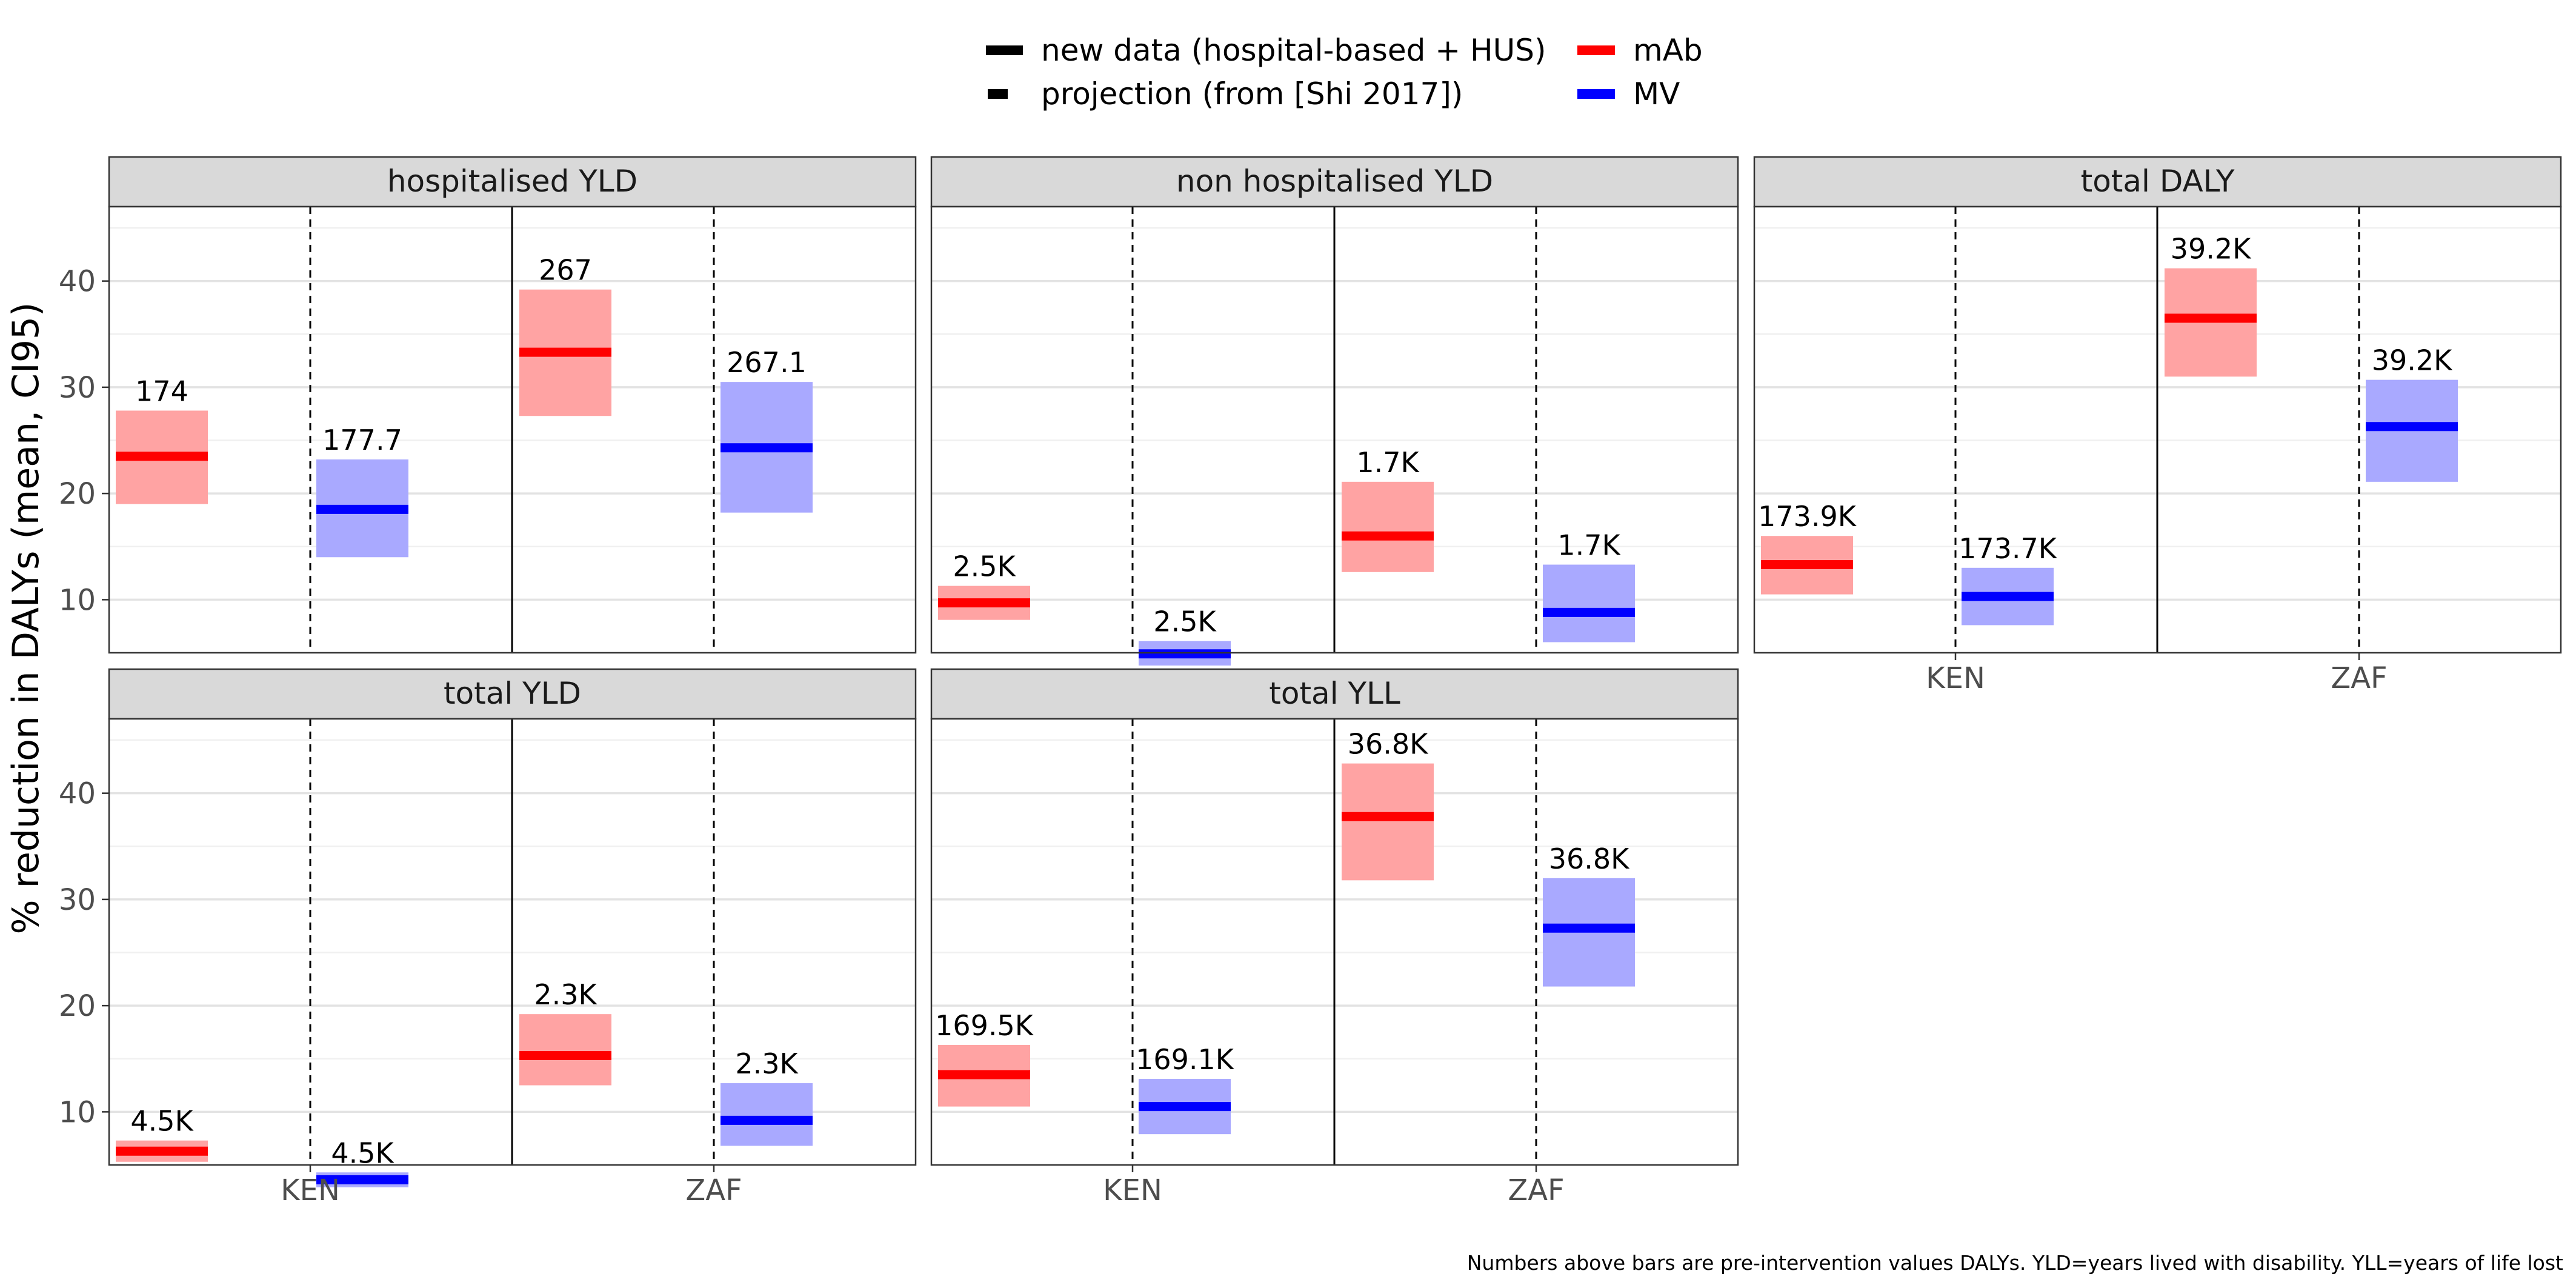 This screenshot has width=2576, height=1288. Describe the element at coordinates (767, 1063) in the screenshot. I see `data-label-zaf-mv: 2.3K` at that location.